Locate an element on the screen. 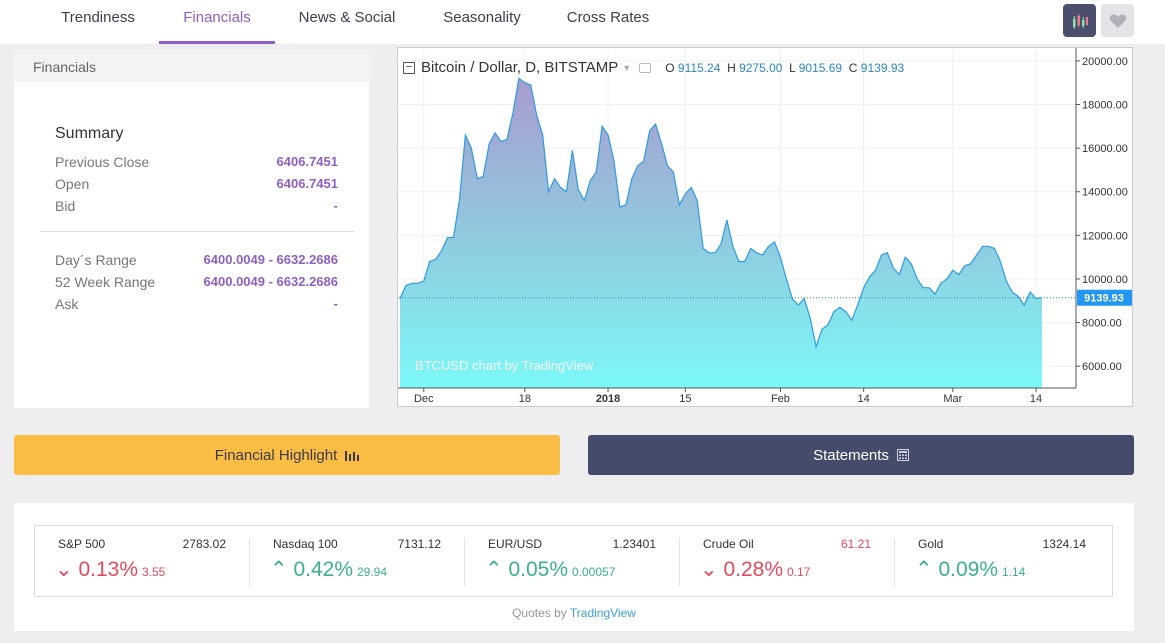 The height and width of the screenshot is (643, 1165). last-price-badge is located at coordinates (1104, 297).